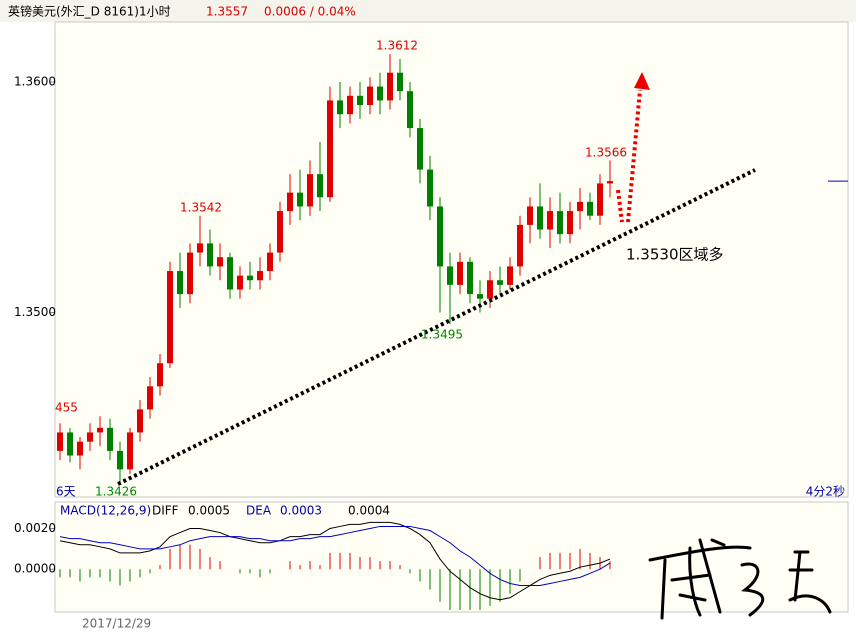 Image resolution: width=856 pixels, height=637 pixels. I want to click on right-note: 4分2秒, so click(825, 492).